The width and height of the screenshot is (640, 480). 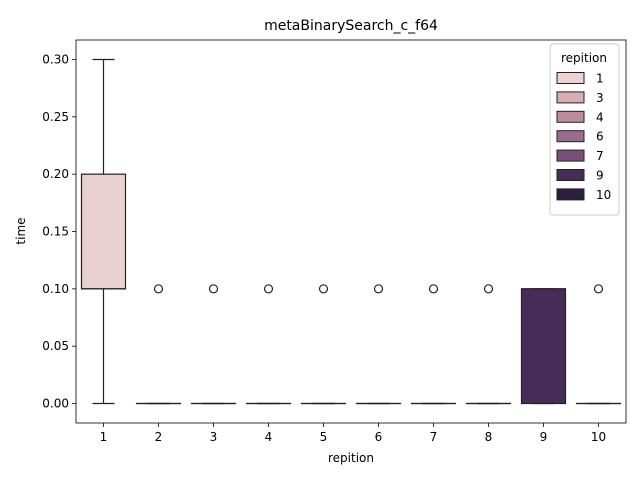 What do you see at coordinates (21, 230) in the screenshot?
I see `y-axis-label: time` at bounding box center [21, 230].